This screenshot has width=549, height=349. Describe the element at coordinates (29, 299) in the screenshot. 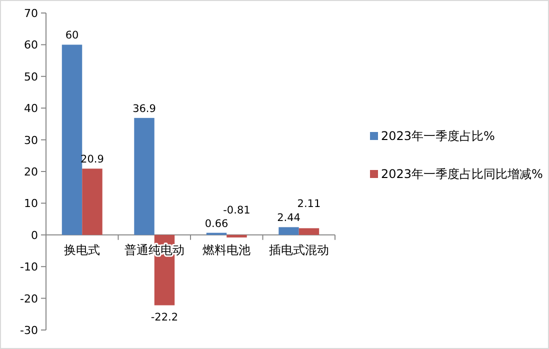

I see `y-tick-label: -20` at that location.